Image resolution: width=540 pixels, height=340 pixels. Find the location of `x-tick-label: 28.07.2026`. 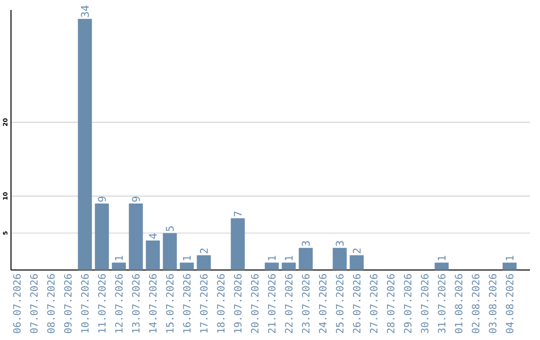

x-tick-label: 28.07.2026 is located at coordinates (390, 303).